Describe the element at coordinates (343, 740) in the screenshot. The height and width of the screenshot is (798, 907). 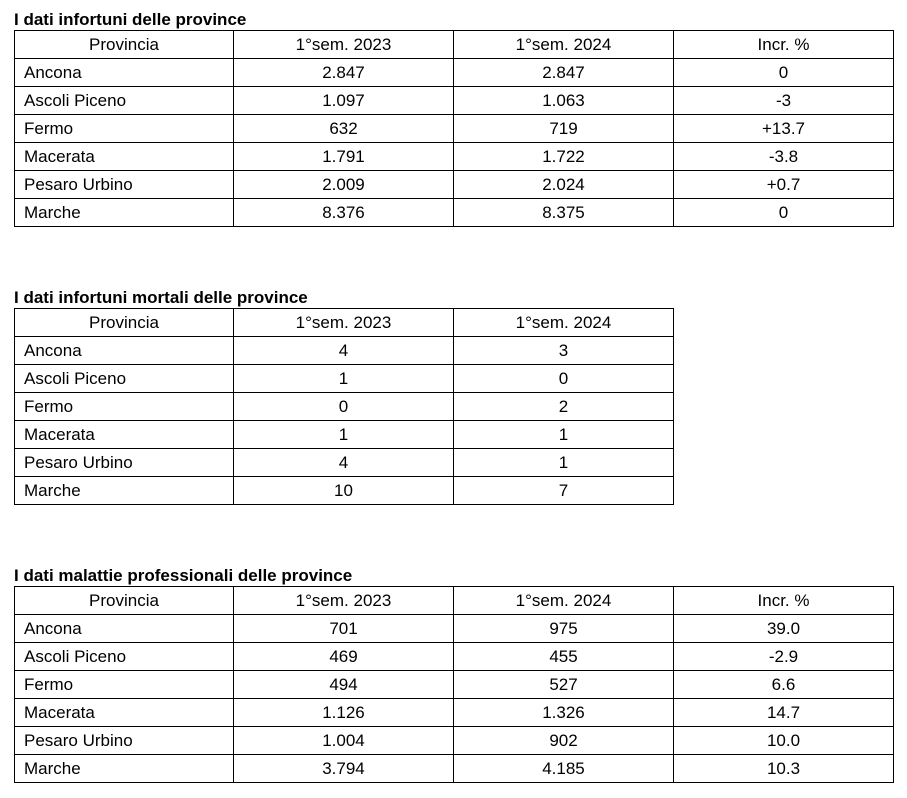
I see `value-cell: 1.004` at that location.